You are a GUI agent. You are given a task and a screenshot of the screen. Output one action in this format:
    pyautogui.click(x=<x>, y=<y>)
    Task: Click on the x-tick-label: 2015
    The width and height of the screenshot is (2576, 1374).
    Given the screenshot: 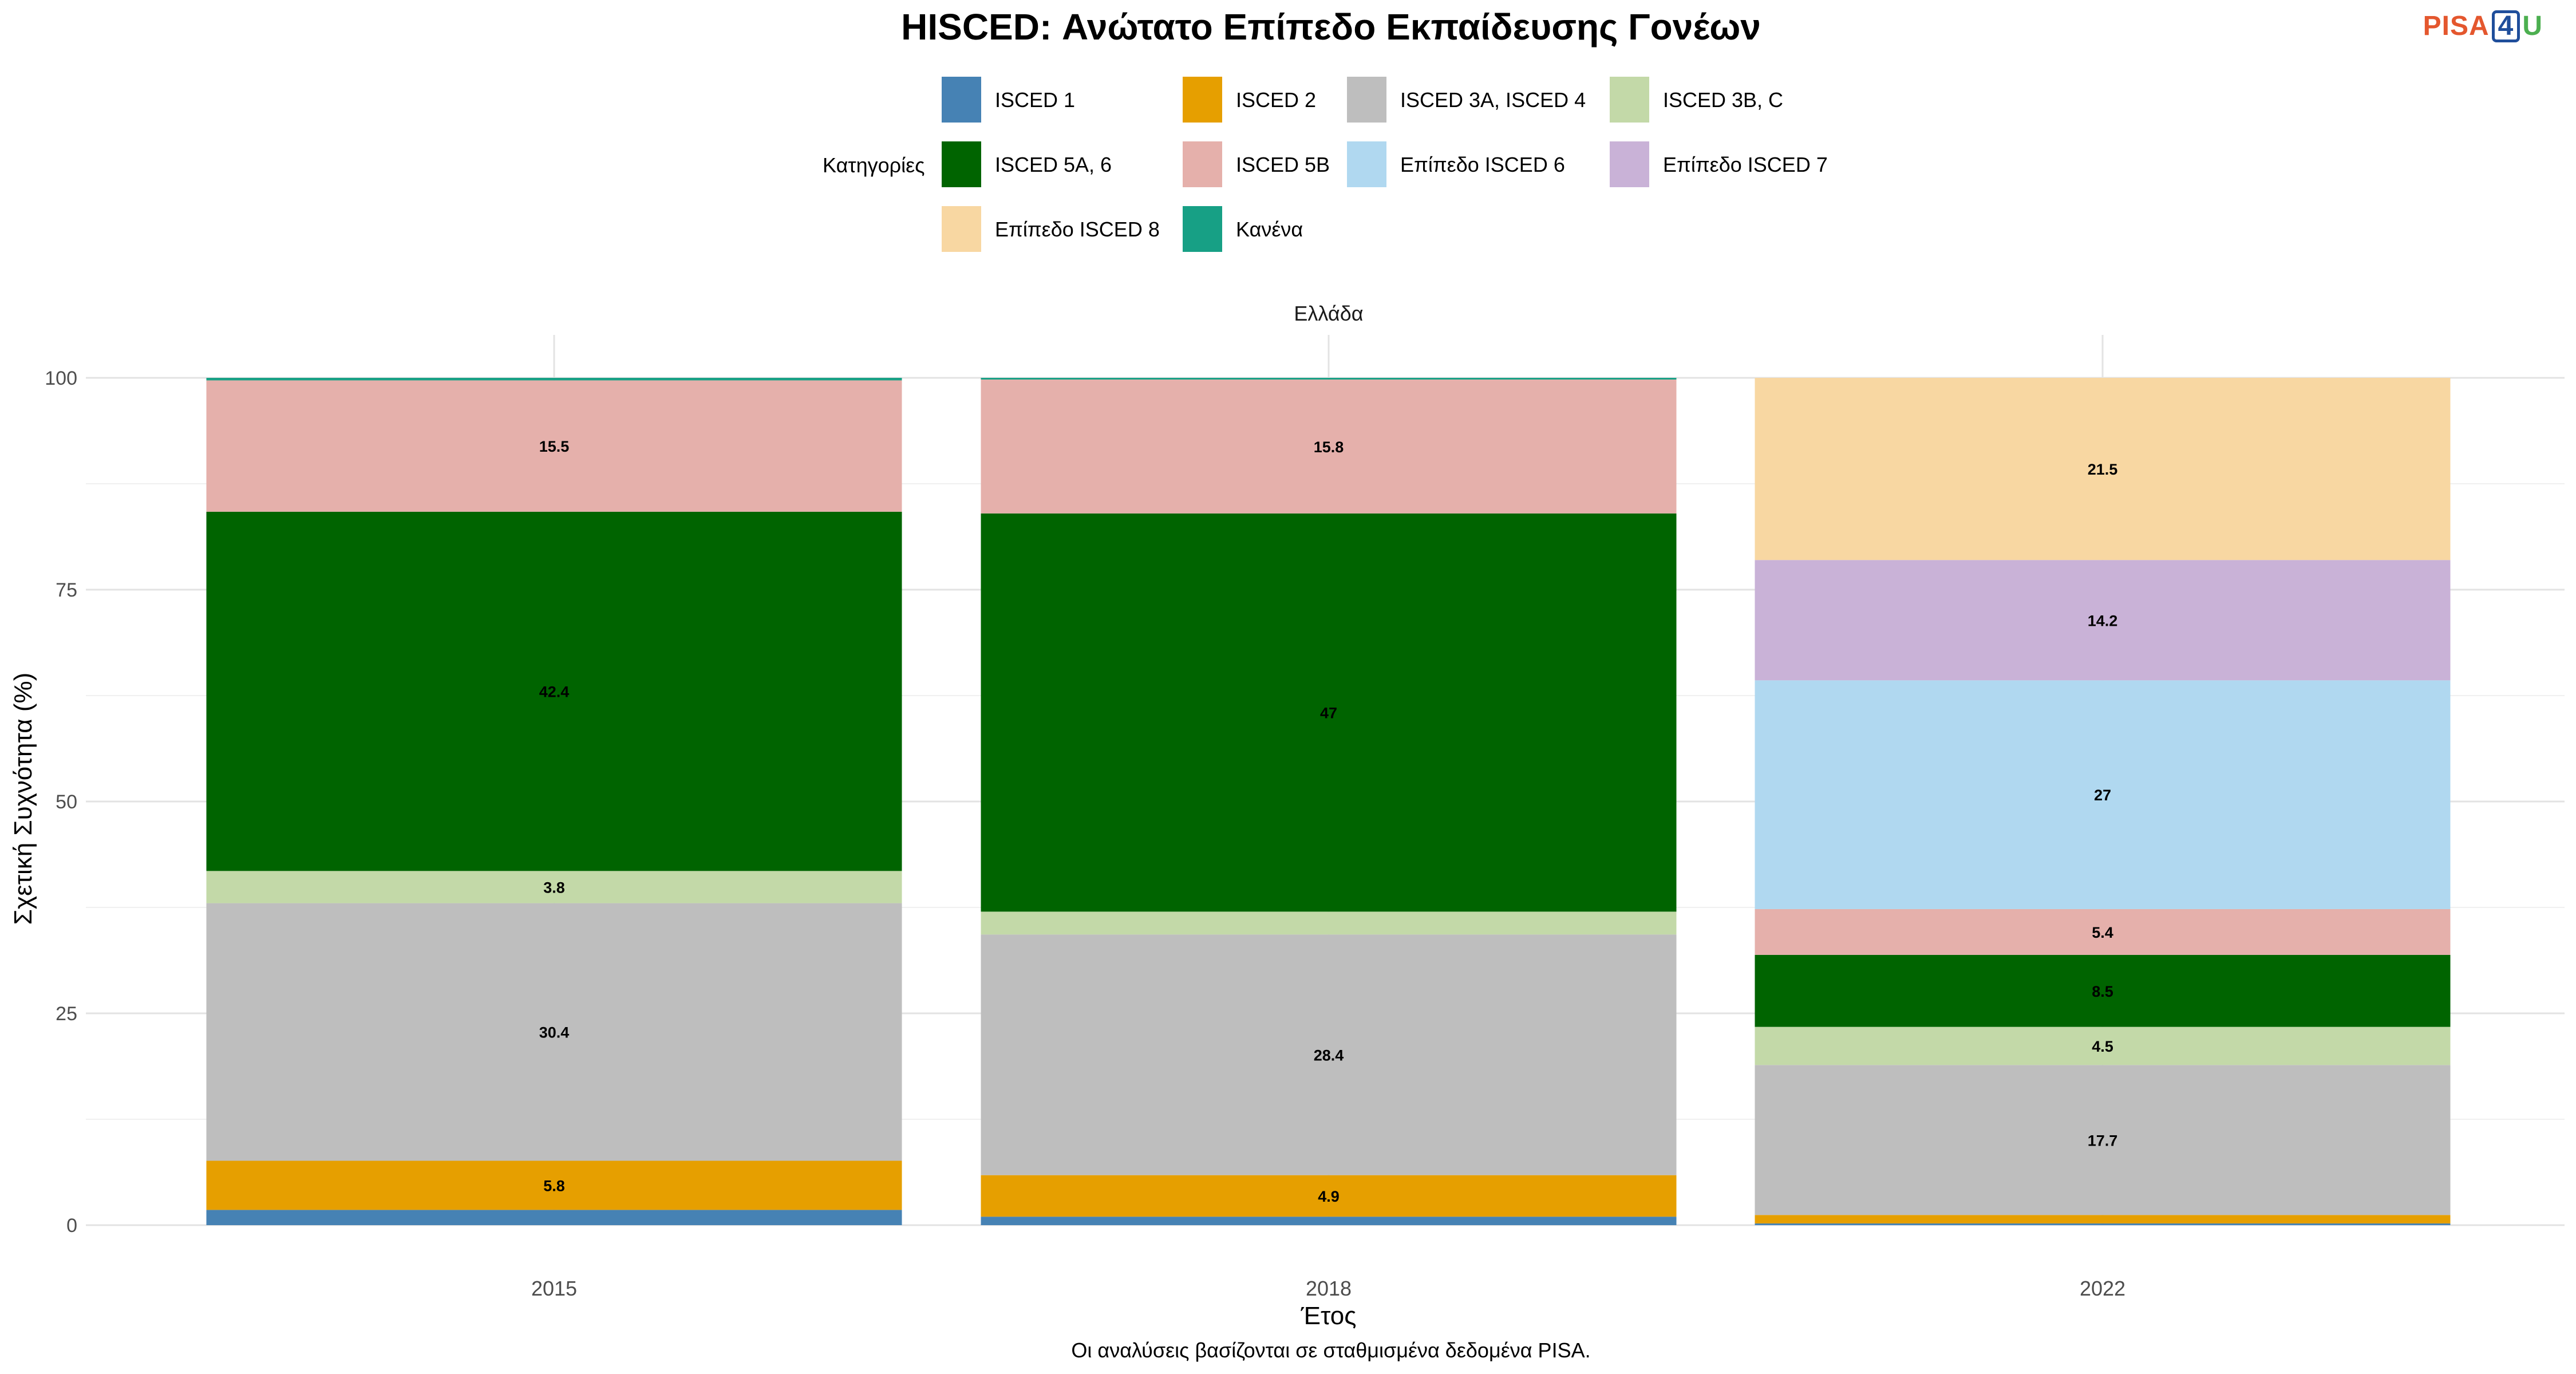 What is the action you would take?
    pyautogui.click(x=554, y=1288)
    